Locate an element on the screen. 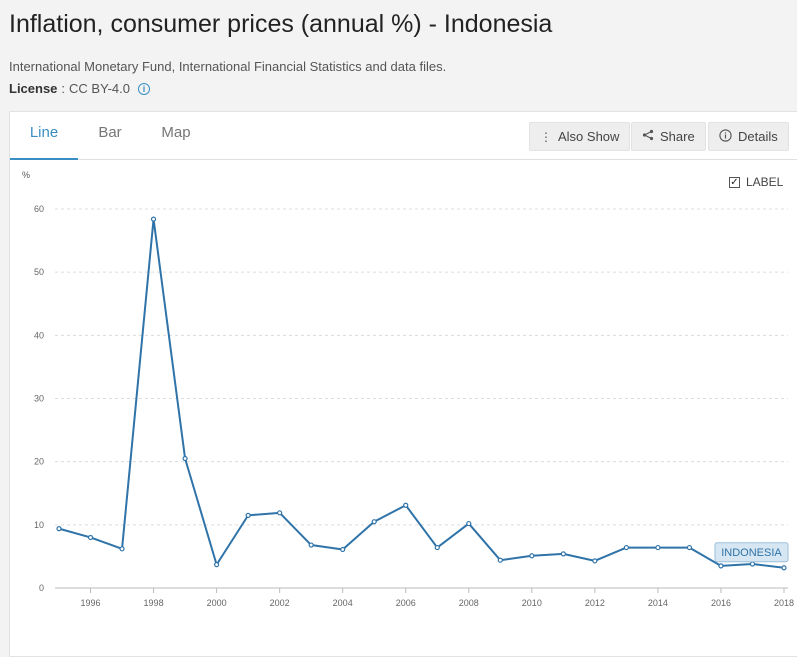 The width and height of the screenshot is (797, 657). series-label-badge is located at coordinates (751, 552).